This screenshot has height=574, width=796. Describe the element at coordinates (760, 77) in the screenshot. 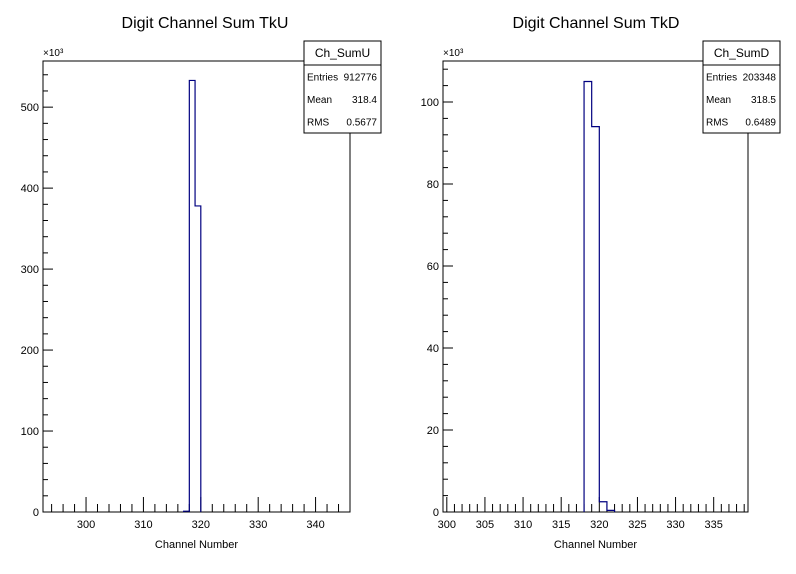

I see `stats-row-value: 203348` at that location.